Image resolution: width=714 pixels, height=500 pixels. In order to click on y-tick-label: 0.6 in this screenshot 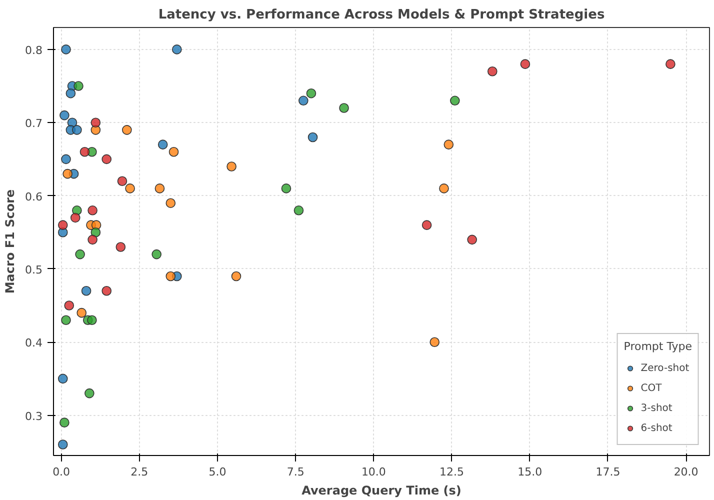, I will do `click(34, 197)`.